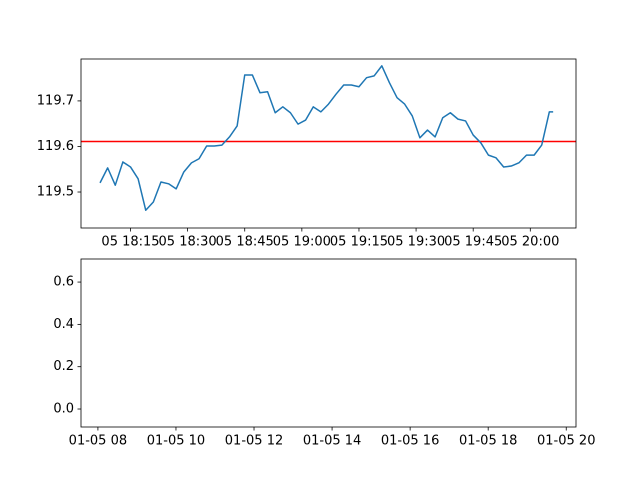 The height and width of the screenshot is (484, 640). Describe the element at coordinates (410, 441) in the screenshot. I see `x-tick-label: 01-05 16` at that location.